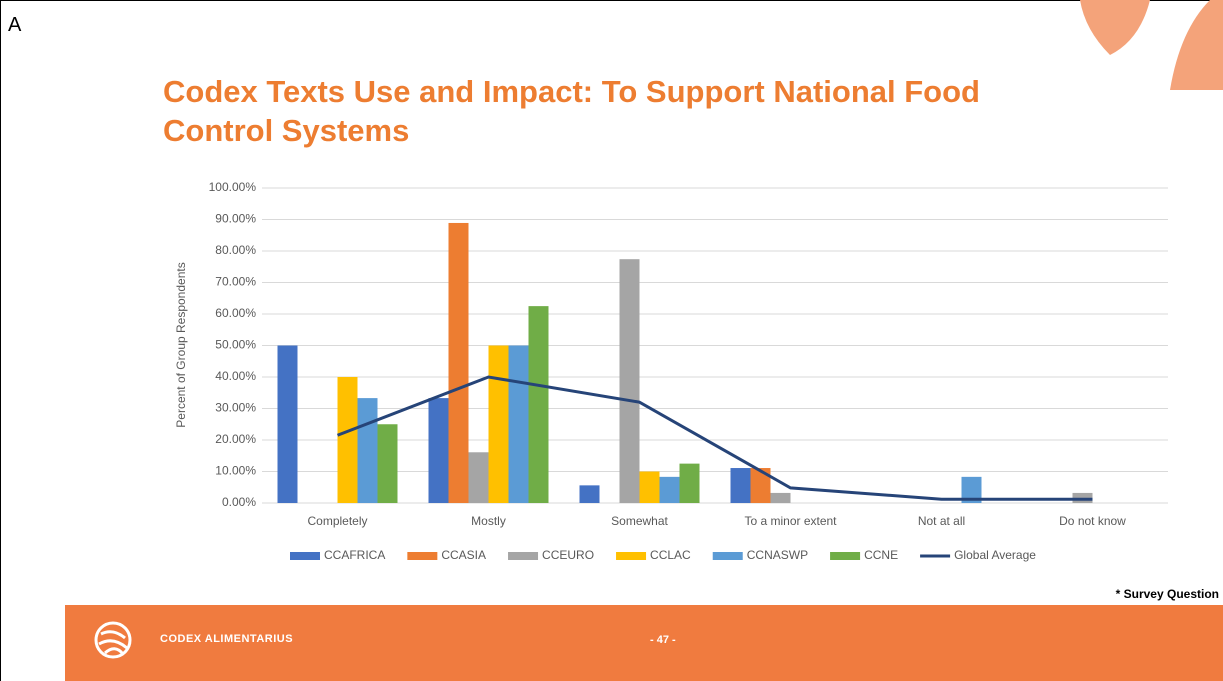 This screenshot has width=1223, height=681. I want to click on y-tick-label: 100.00%, so click(233, 187).